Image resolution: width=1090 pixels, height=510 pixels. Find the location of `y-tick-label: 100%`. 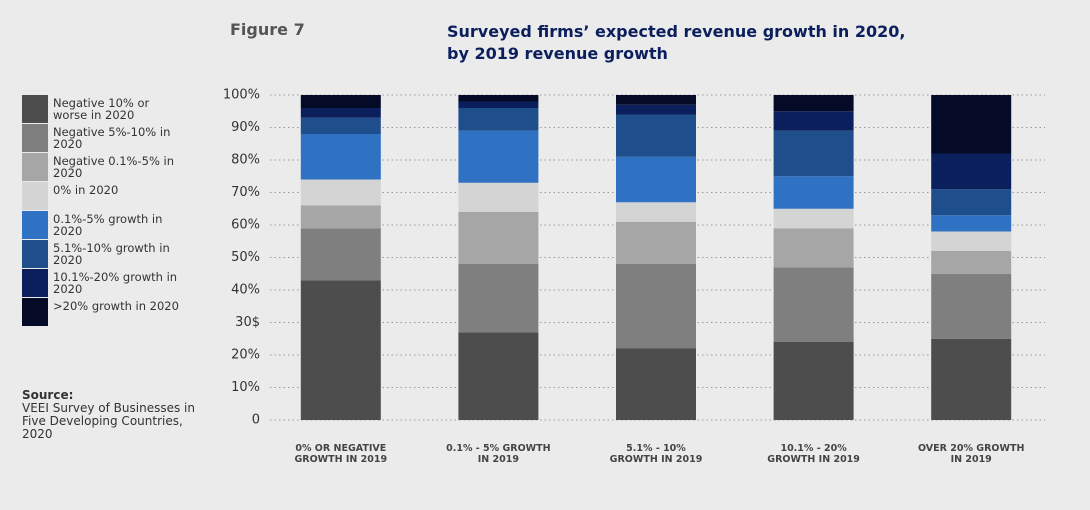

y-tick-label: 100% is located at coordinates (241, 95).